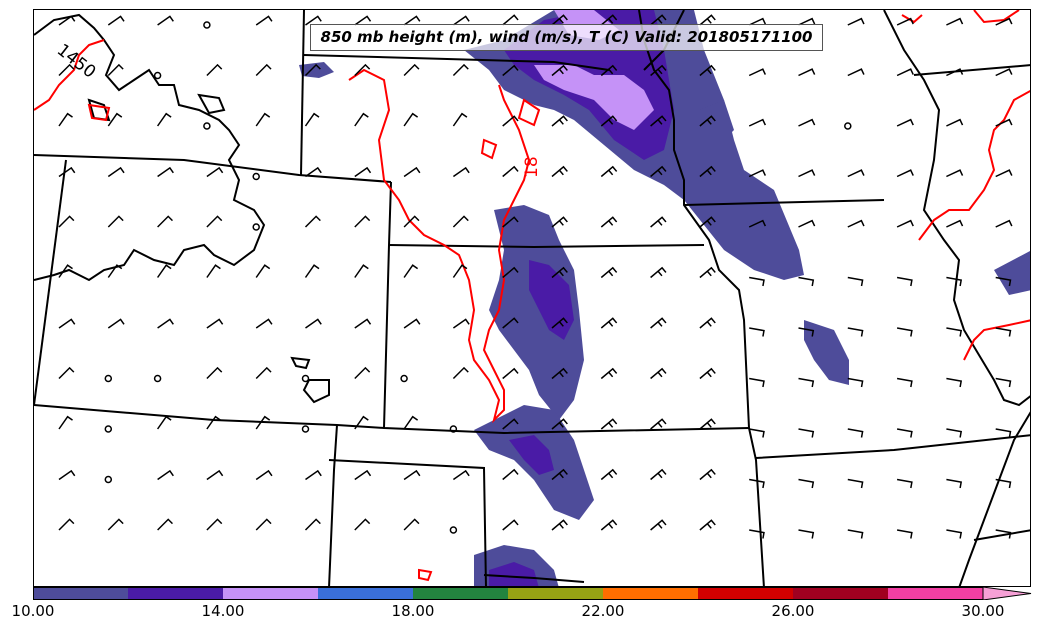 Image resolution: width=1041 pixels, height=633 pixels. Describe the element at coordinates (223, 611) in the screenshot. I see `colorbar-tick-label: 14.00` at that location.